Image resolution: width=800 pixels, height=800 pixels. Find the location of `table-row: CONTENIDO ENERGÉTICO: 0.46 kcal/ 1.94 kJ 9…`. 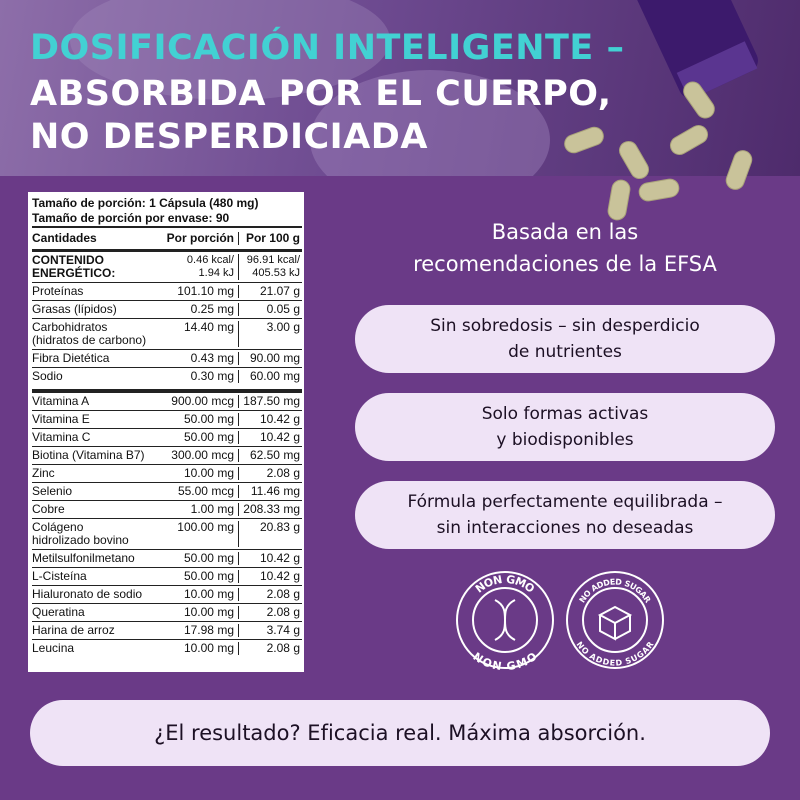

table-row: CONTENIDO ENERGÉTICO: 0.46 kcal/ 1.94 kJ 9… is located at coordinates (167, 266).